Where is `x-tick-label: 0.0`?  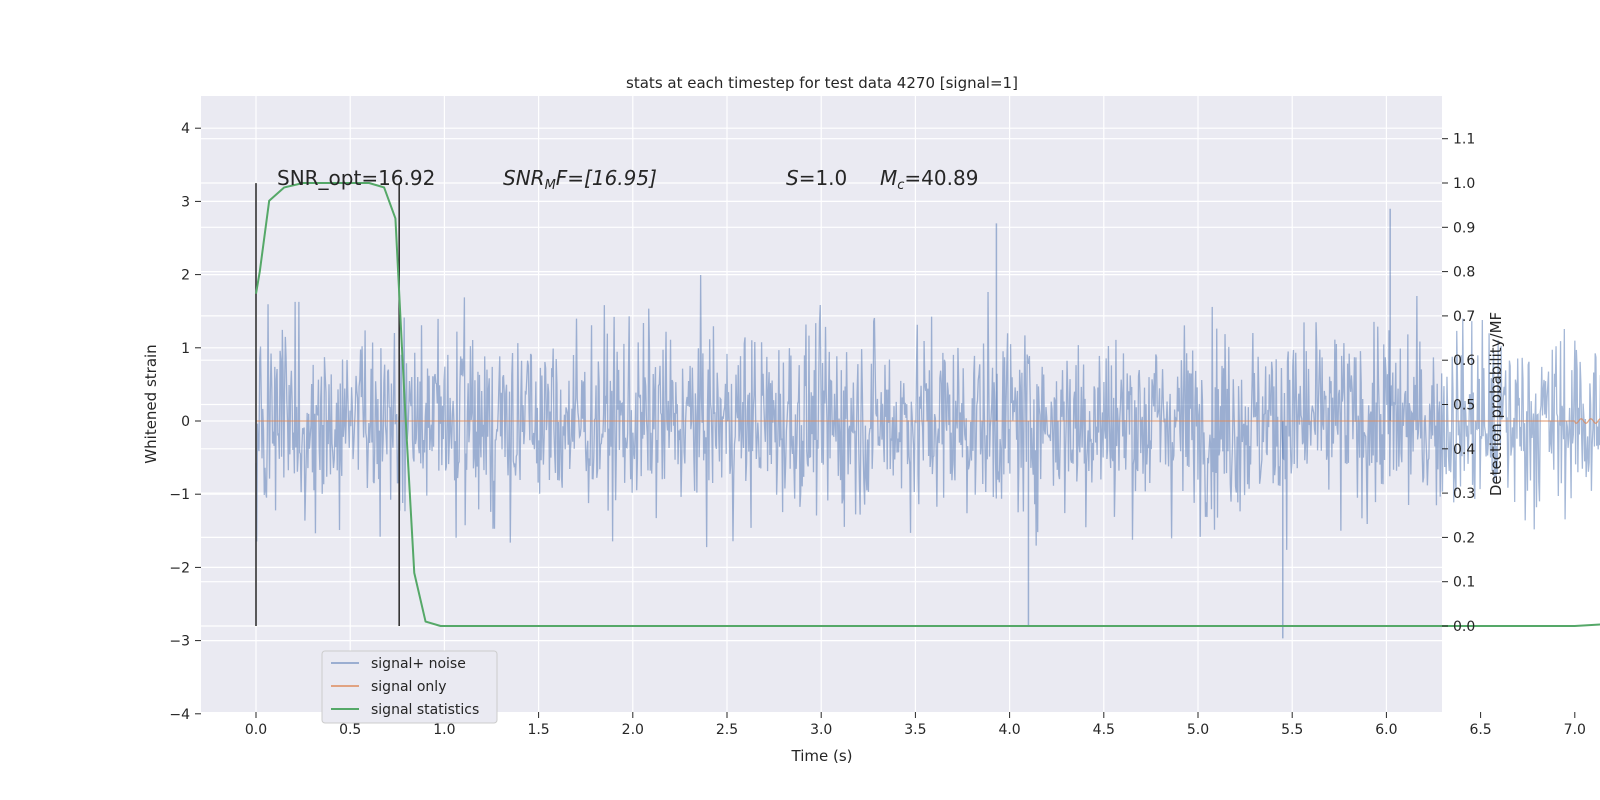
x-tick-label: 0.0 is located at coordinates (256, 730).